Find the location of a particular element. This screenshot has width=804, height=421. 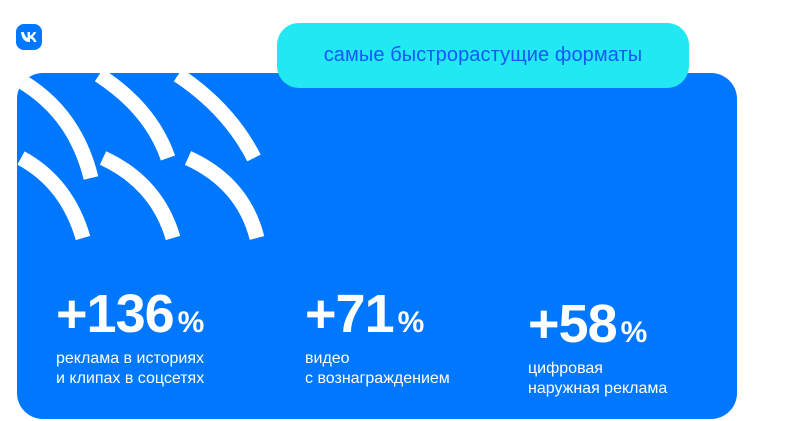

headline-pill: самые быстрорастущие форматы is located at coordinates (483, 55).